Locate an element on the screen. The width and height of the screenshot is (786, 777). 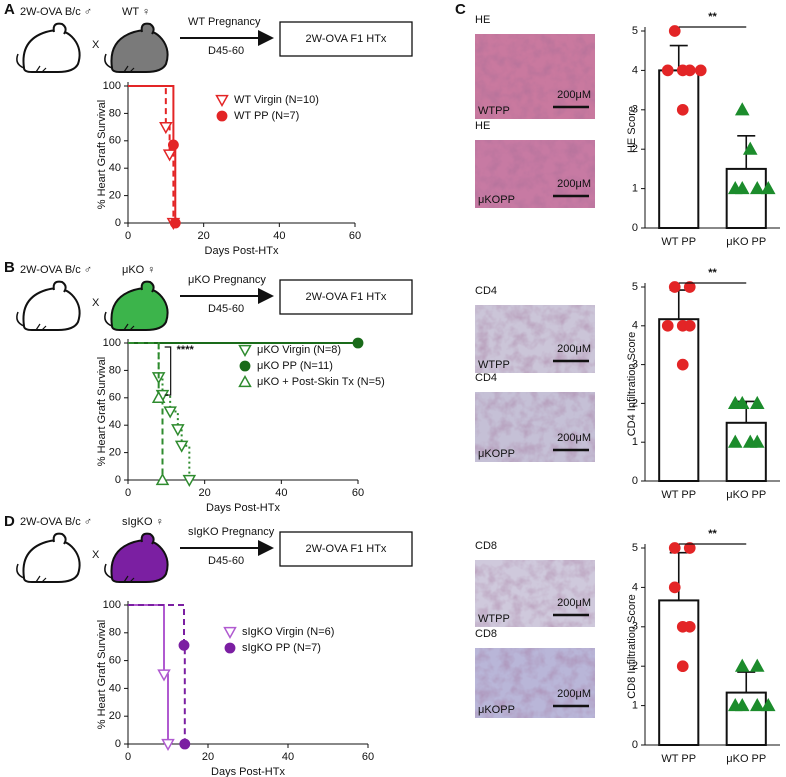
arrow-label: WT Pregnancy is located at coordinates (224, 22).